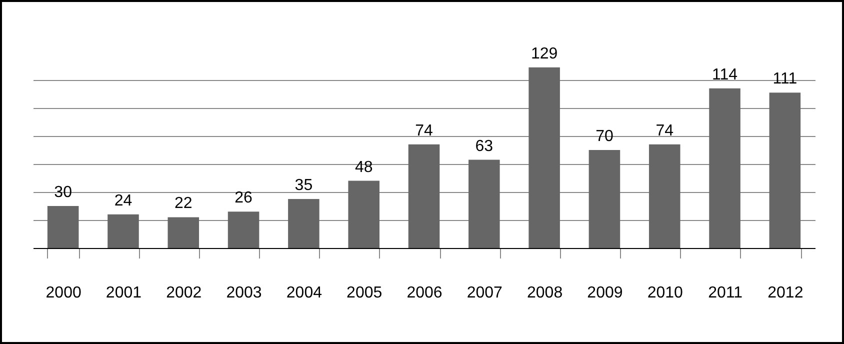 The height and width of the screenshot is (344, 844). Describe the element at coordinates (123, 201) in the screenshot. I see `data-label: 24` at that location.